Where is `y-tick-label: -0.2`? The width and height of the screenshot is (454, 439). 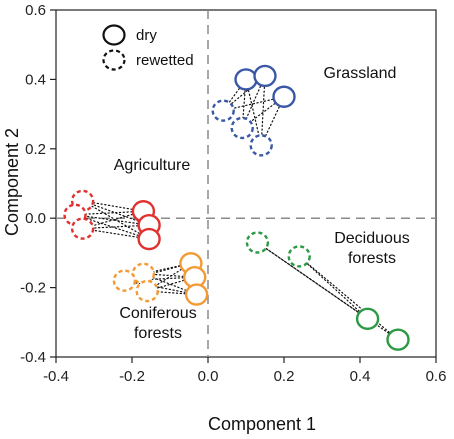 y-tick-label: -0.2 is located at coordinates (33, 288).